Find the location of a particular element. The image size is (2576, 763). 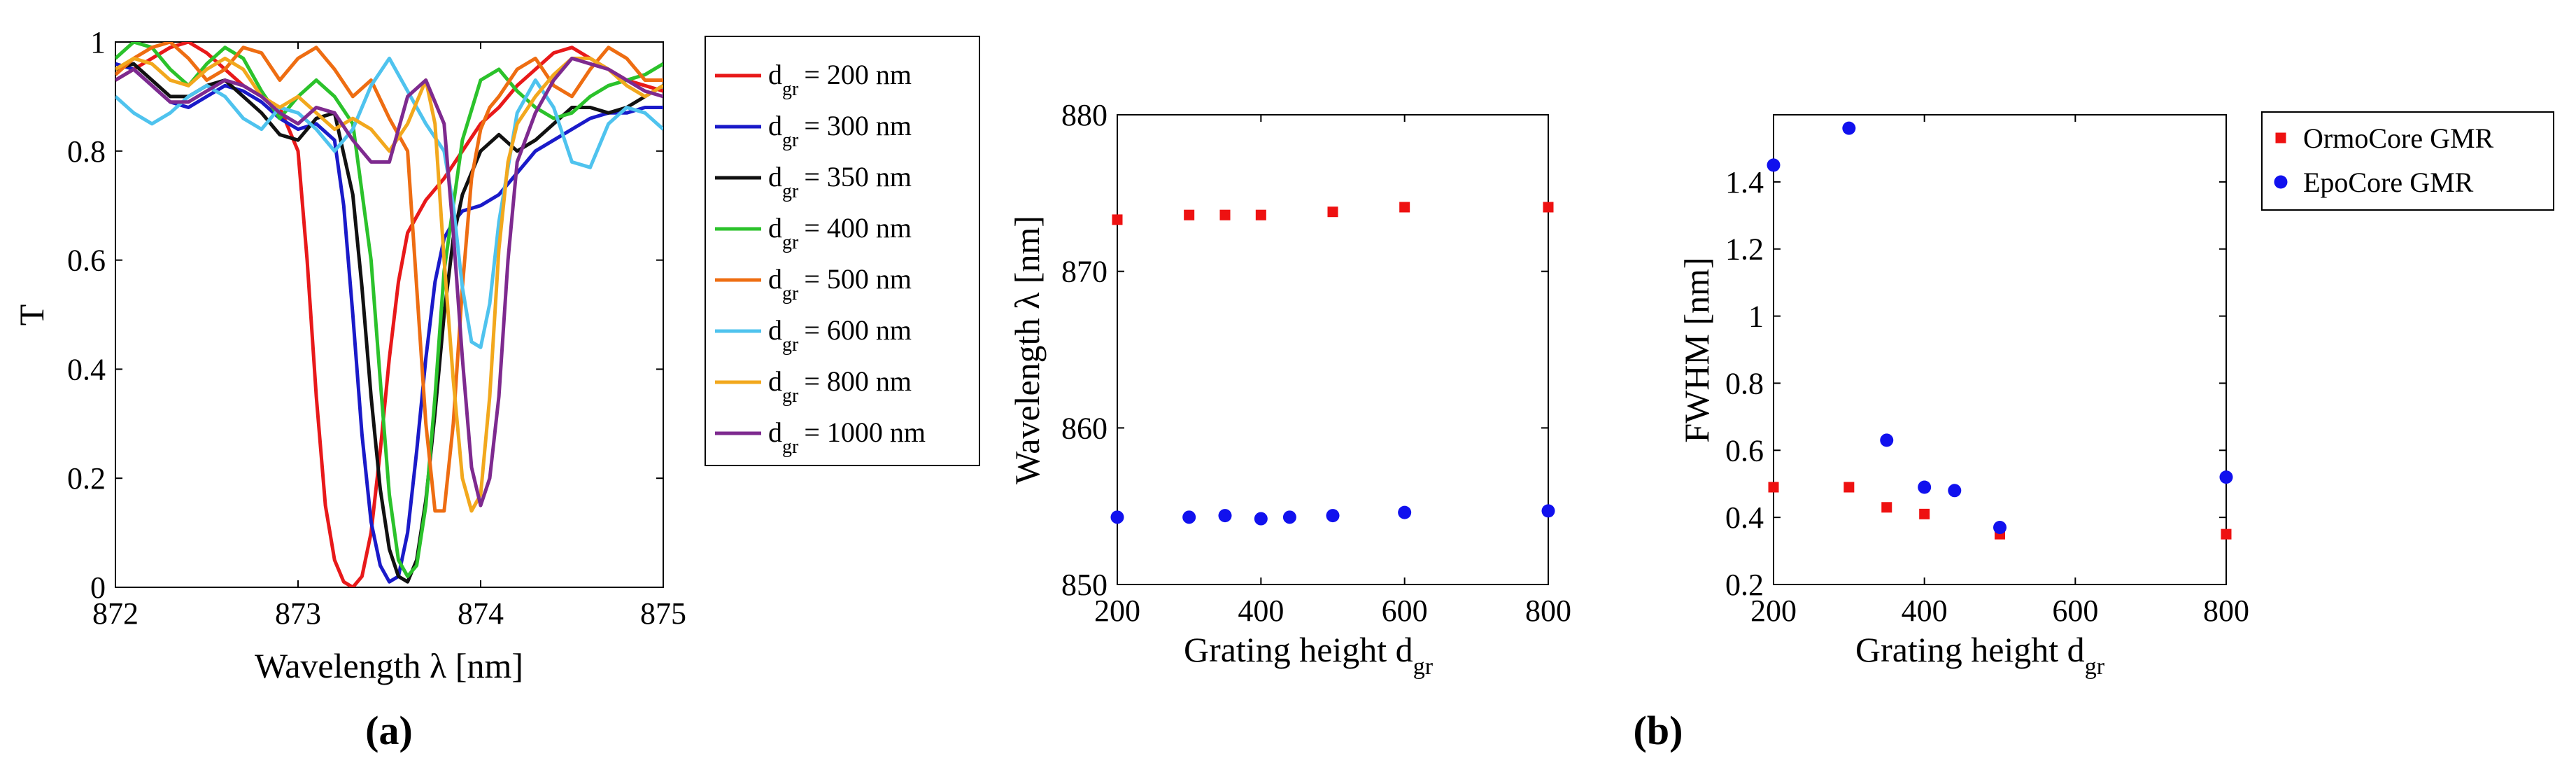

plot-b2-xtick-label: 200 is located at coordinates (1773, 611).